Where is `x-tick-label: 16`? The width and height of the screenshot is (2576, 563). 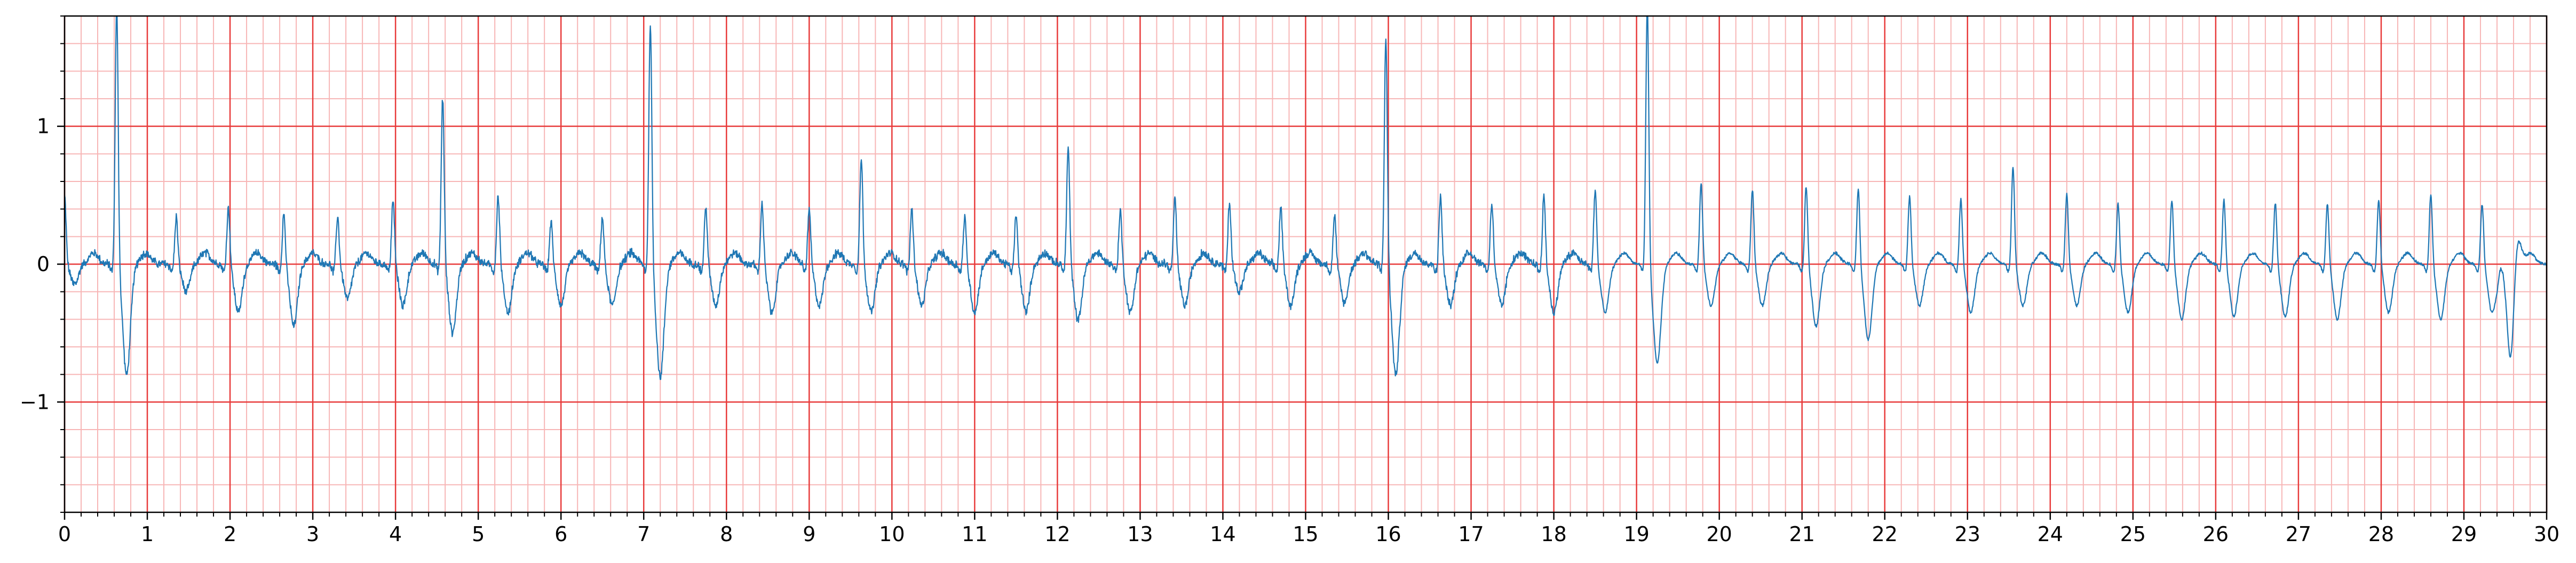 x-tick-label: 16 is located at coordinates (1388, 534).